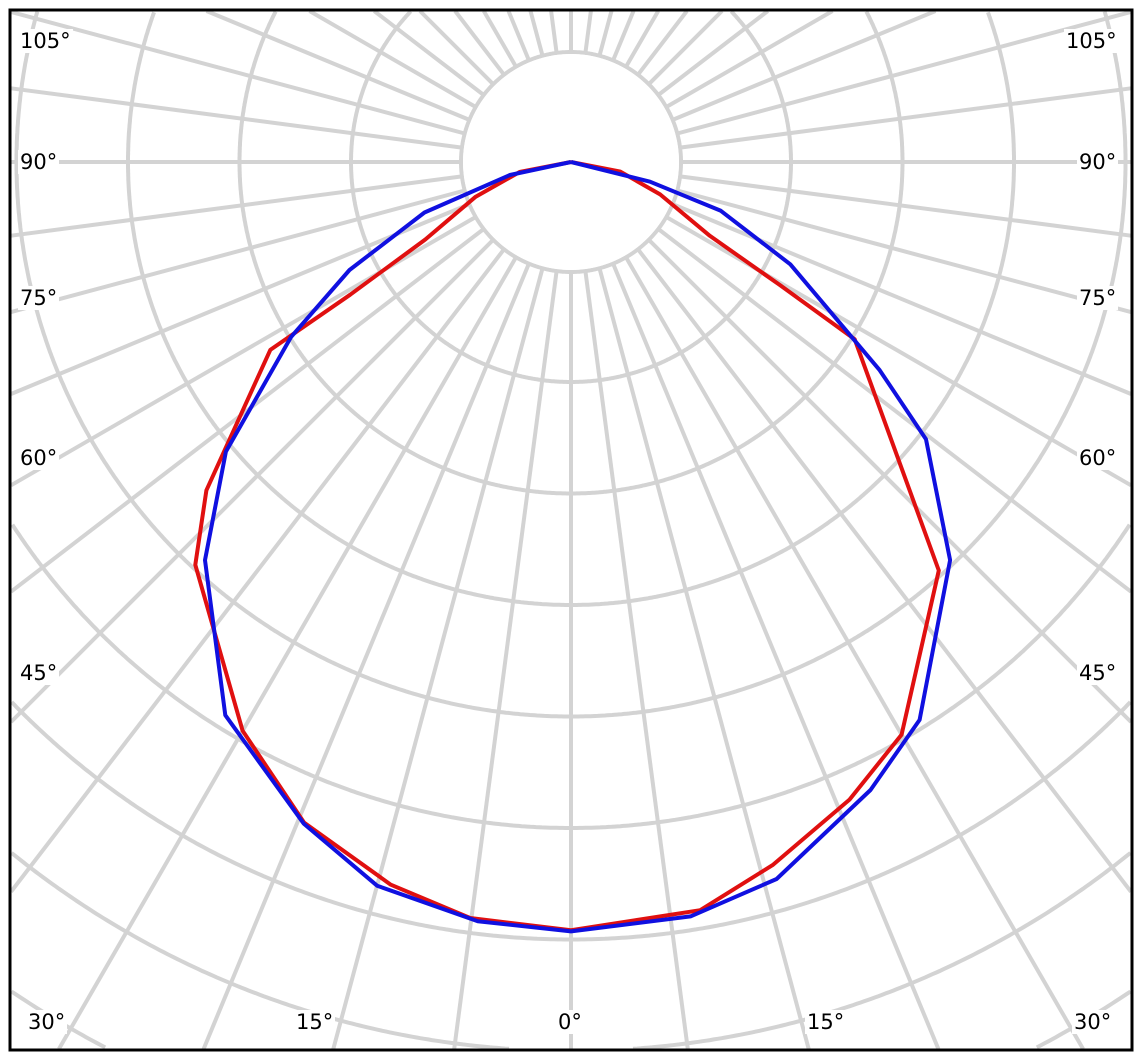 The width and height of the screenshot is (1142, 1060). Describe the element at coordinates (39, 298) in the screenshot. I see `angle-label-left-75: 75°` at that location.